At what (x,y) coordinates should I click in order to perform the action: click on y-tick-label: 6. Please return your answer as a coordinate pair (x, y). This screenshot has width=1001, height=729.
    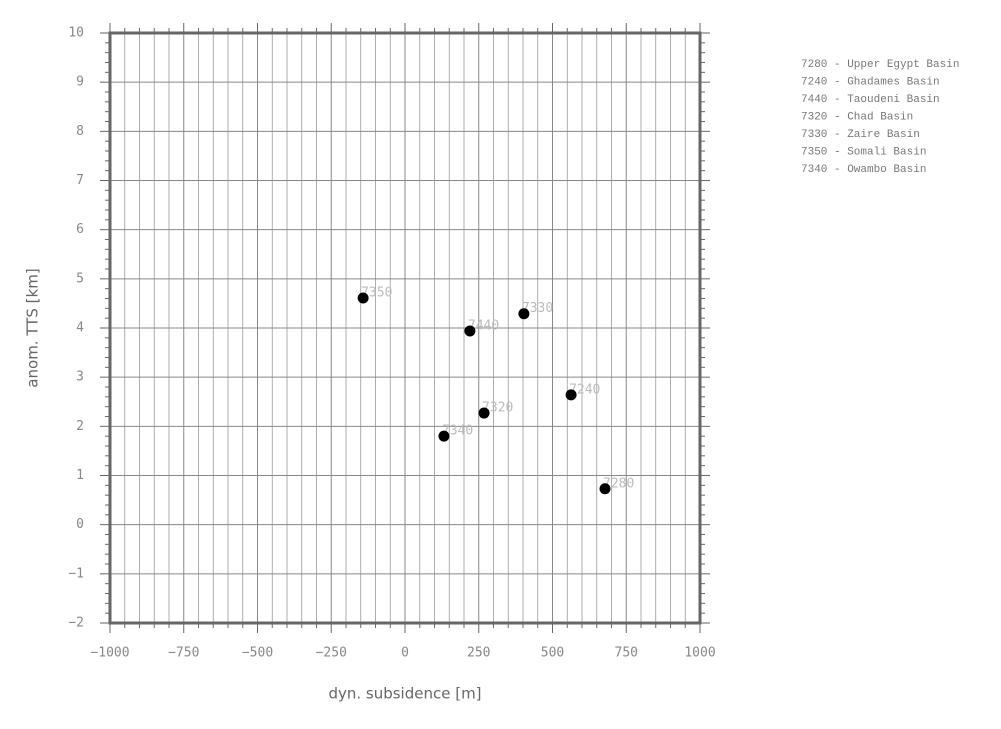
    Looking at the image, I should click on (80, 229).